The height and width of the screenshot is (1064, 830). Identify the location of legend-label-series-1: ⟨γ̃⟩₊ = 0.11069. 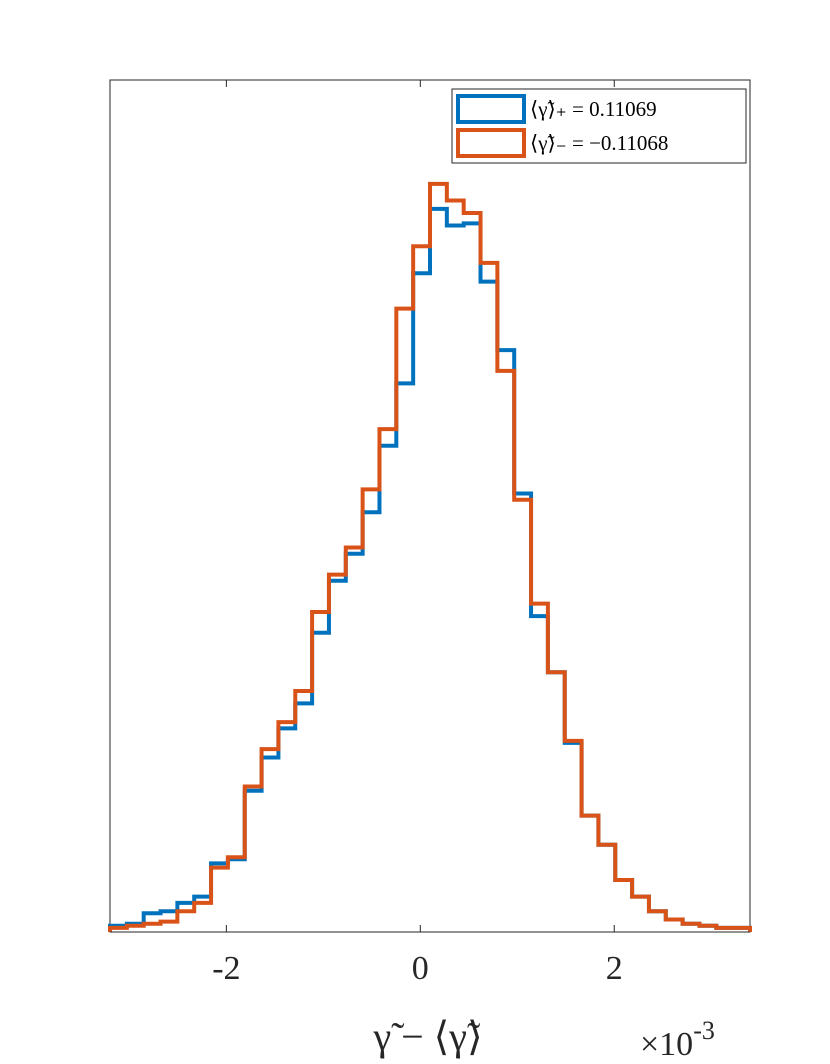
(593, 109).